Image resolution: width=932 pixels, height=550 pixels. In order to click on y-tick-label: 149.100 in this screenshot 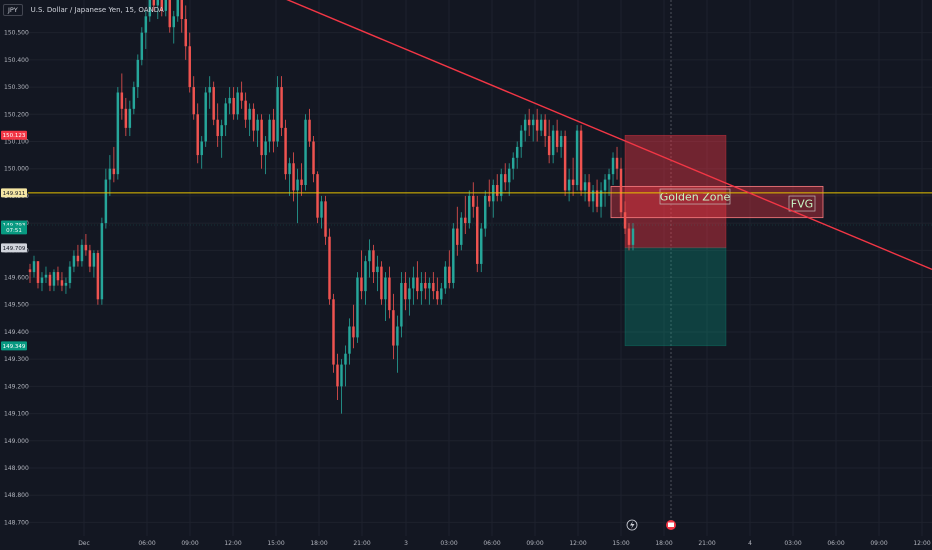, I will do `click(16, 414)`.